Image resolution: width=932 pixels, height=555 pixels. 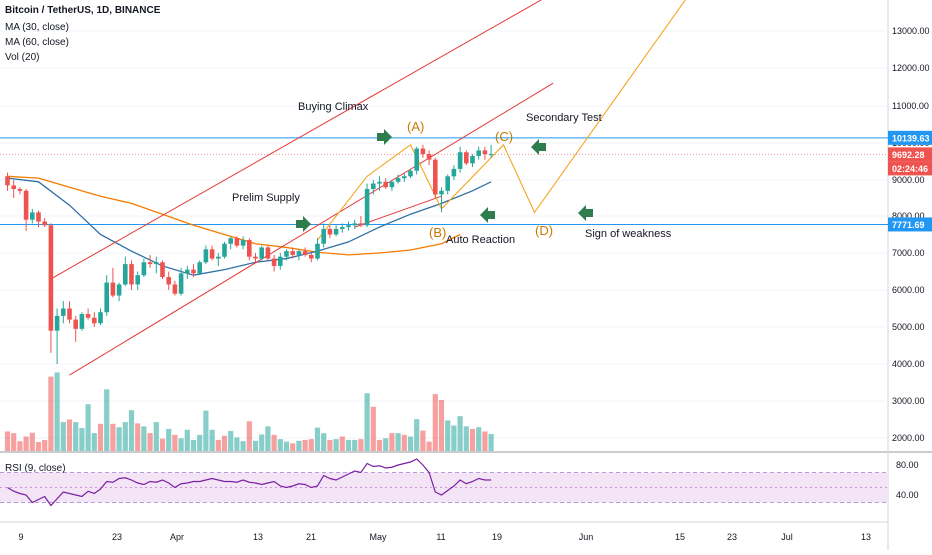 What do you see at coordinates (35, 468) in the screenshot?
I see `rsi-label: RSI (9, close)` at bounding box center [35, 468].